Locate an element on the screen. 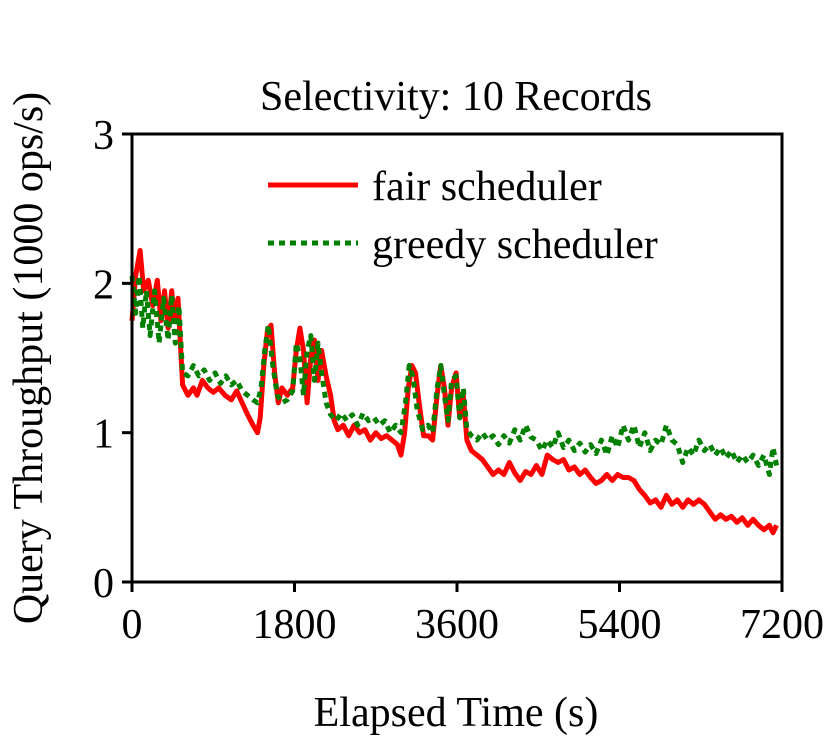  legend-label-greedy-scheduler: greedy scheduler is located at coordinates (515, 245).